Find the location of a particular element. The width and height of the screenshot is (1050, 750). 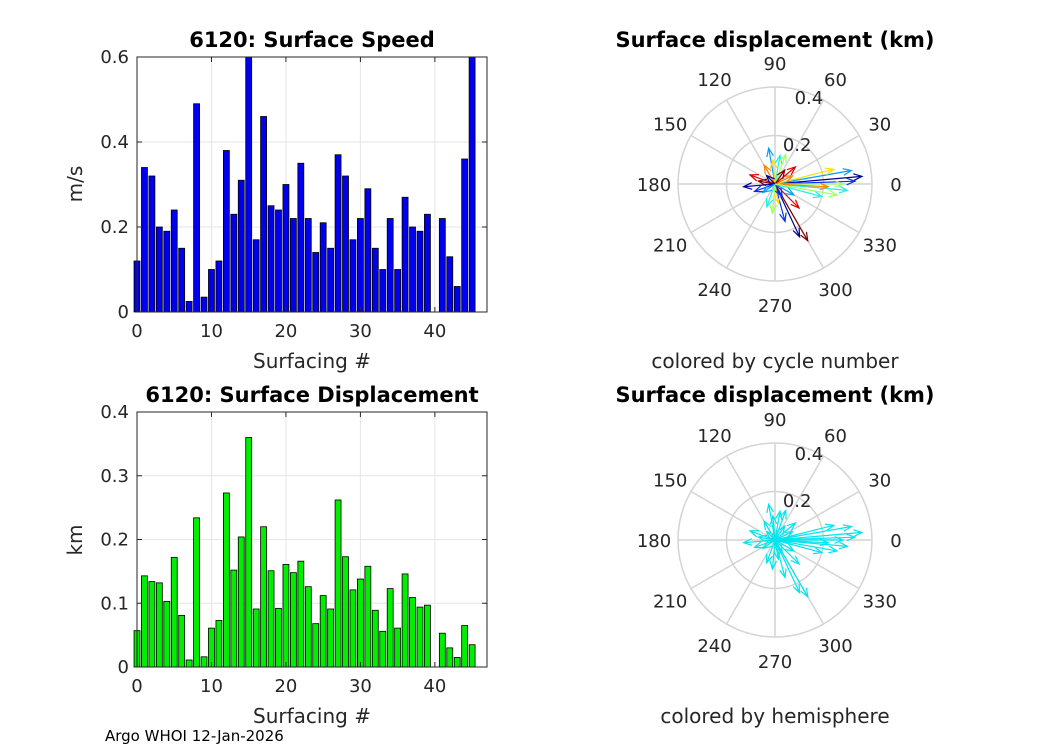

x-tick-label: 40 is located at coordinates (434, 331).